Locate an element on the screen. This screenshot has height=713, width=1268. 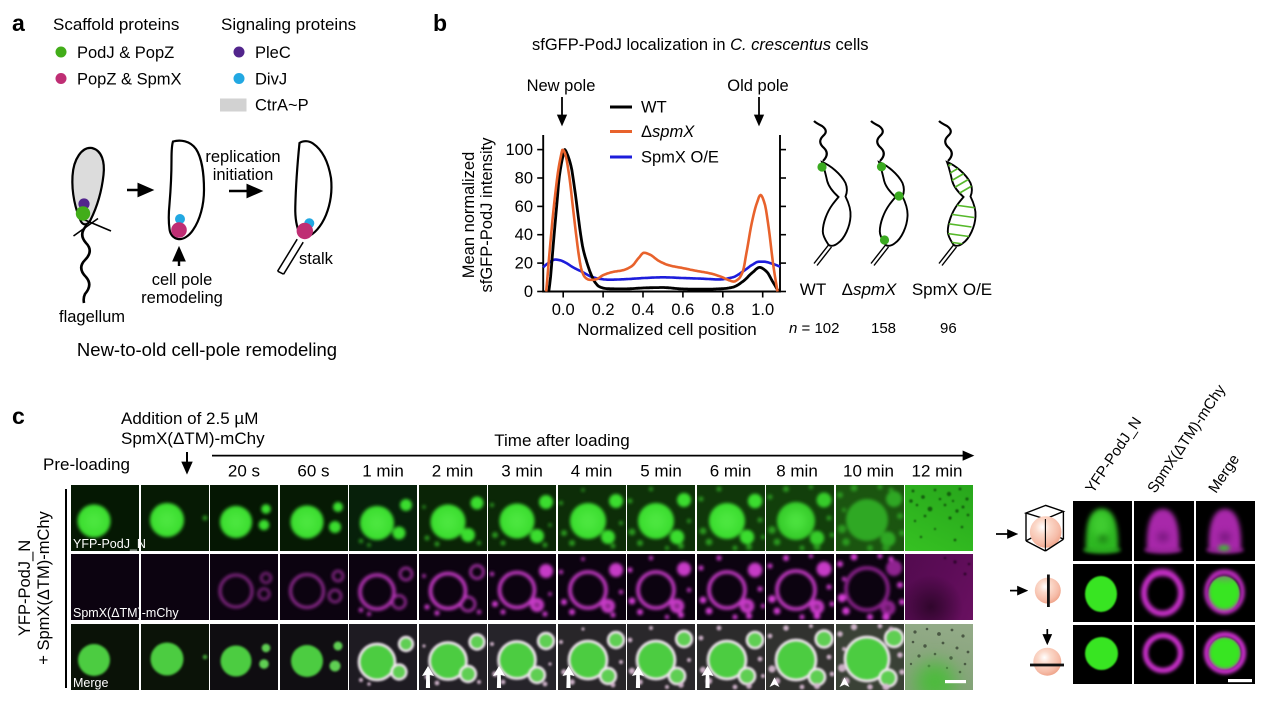
svg-text: Addition of 2.5 µM is located at coordinates (189, 418).